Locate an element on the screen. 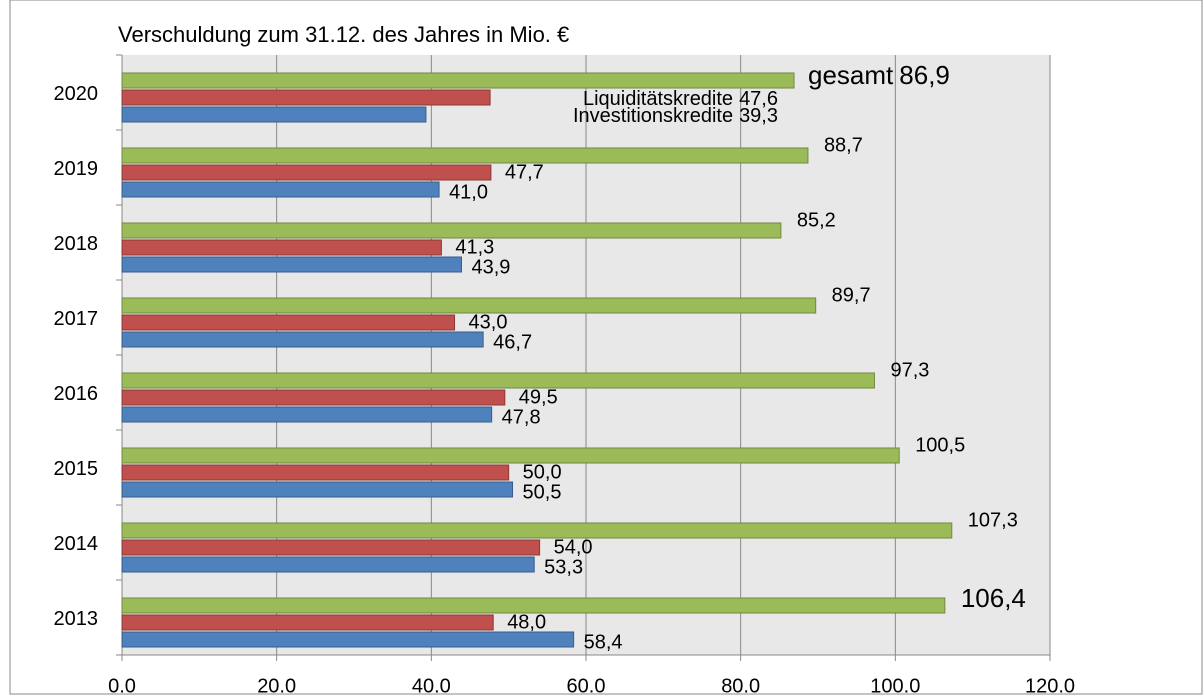  y-tick-label: 2014 is located at coordinates (76, 544).